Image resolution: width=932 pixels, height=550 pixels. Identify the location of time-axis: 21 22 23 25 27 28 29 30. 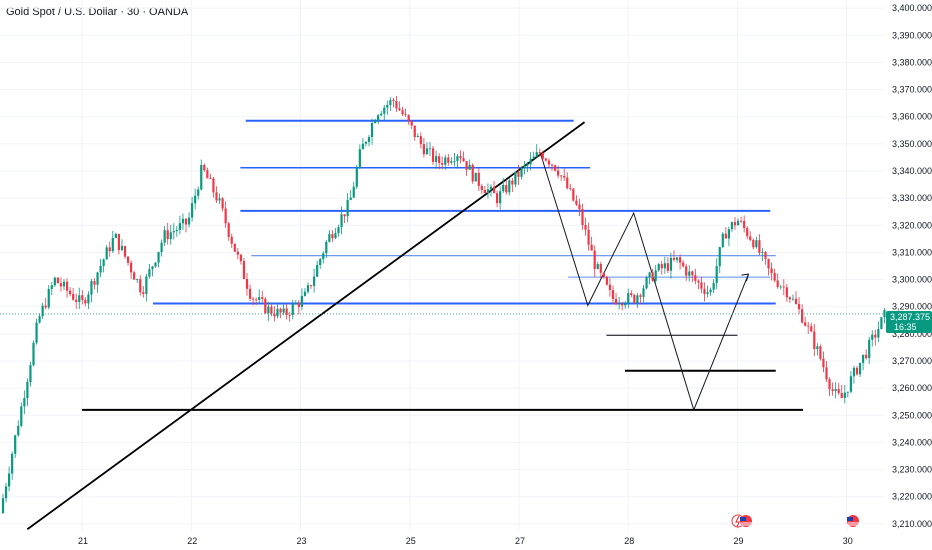
(465, 541).